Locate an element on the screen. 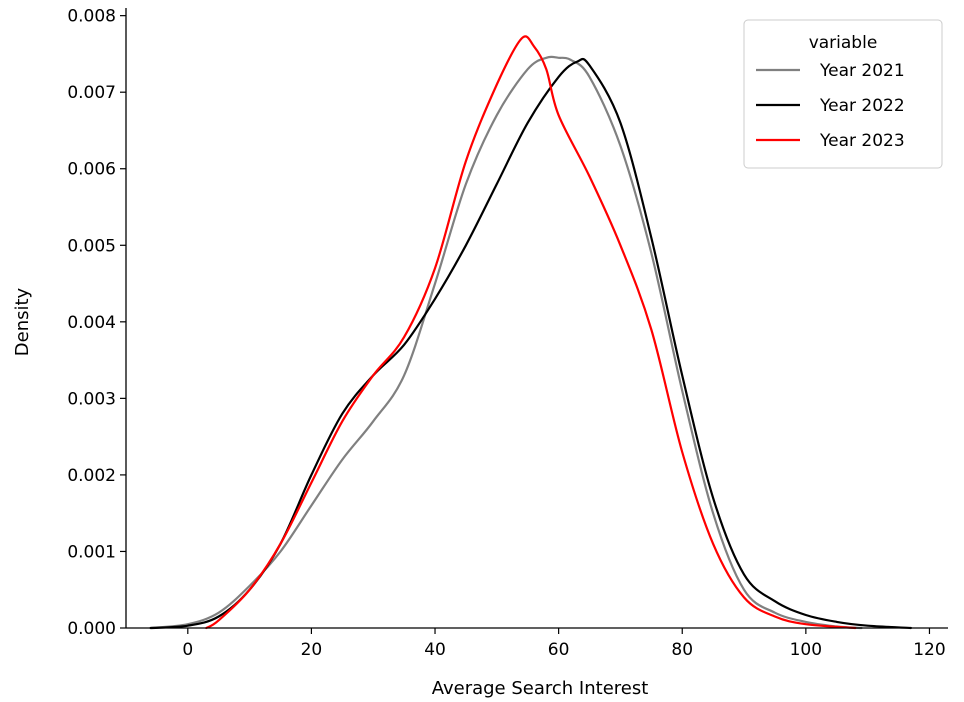  x-tick-label: 0 is located at coordinates (187, 650).